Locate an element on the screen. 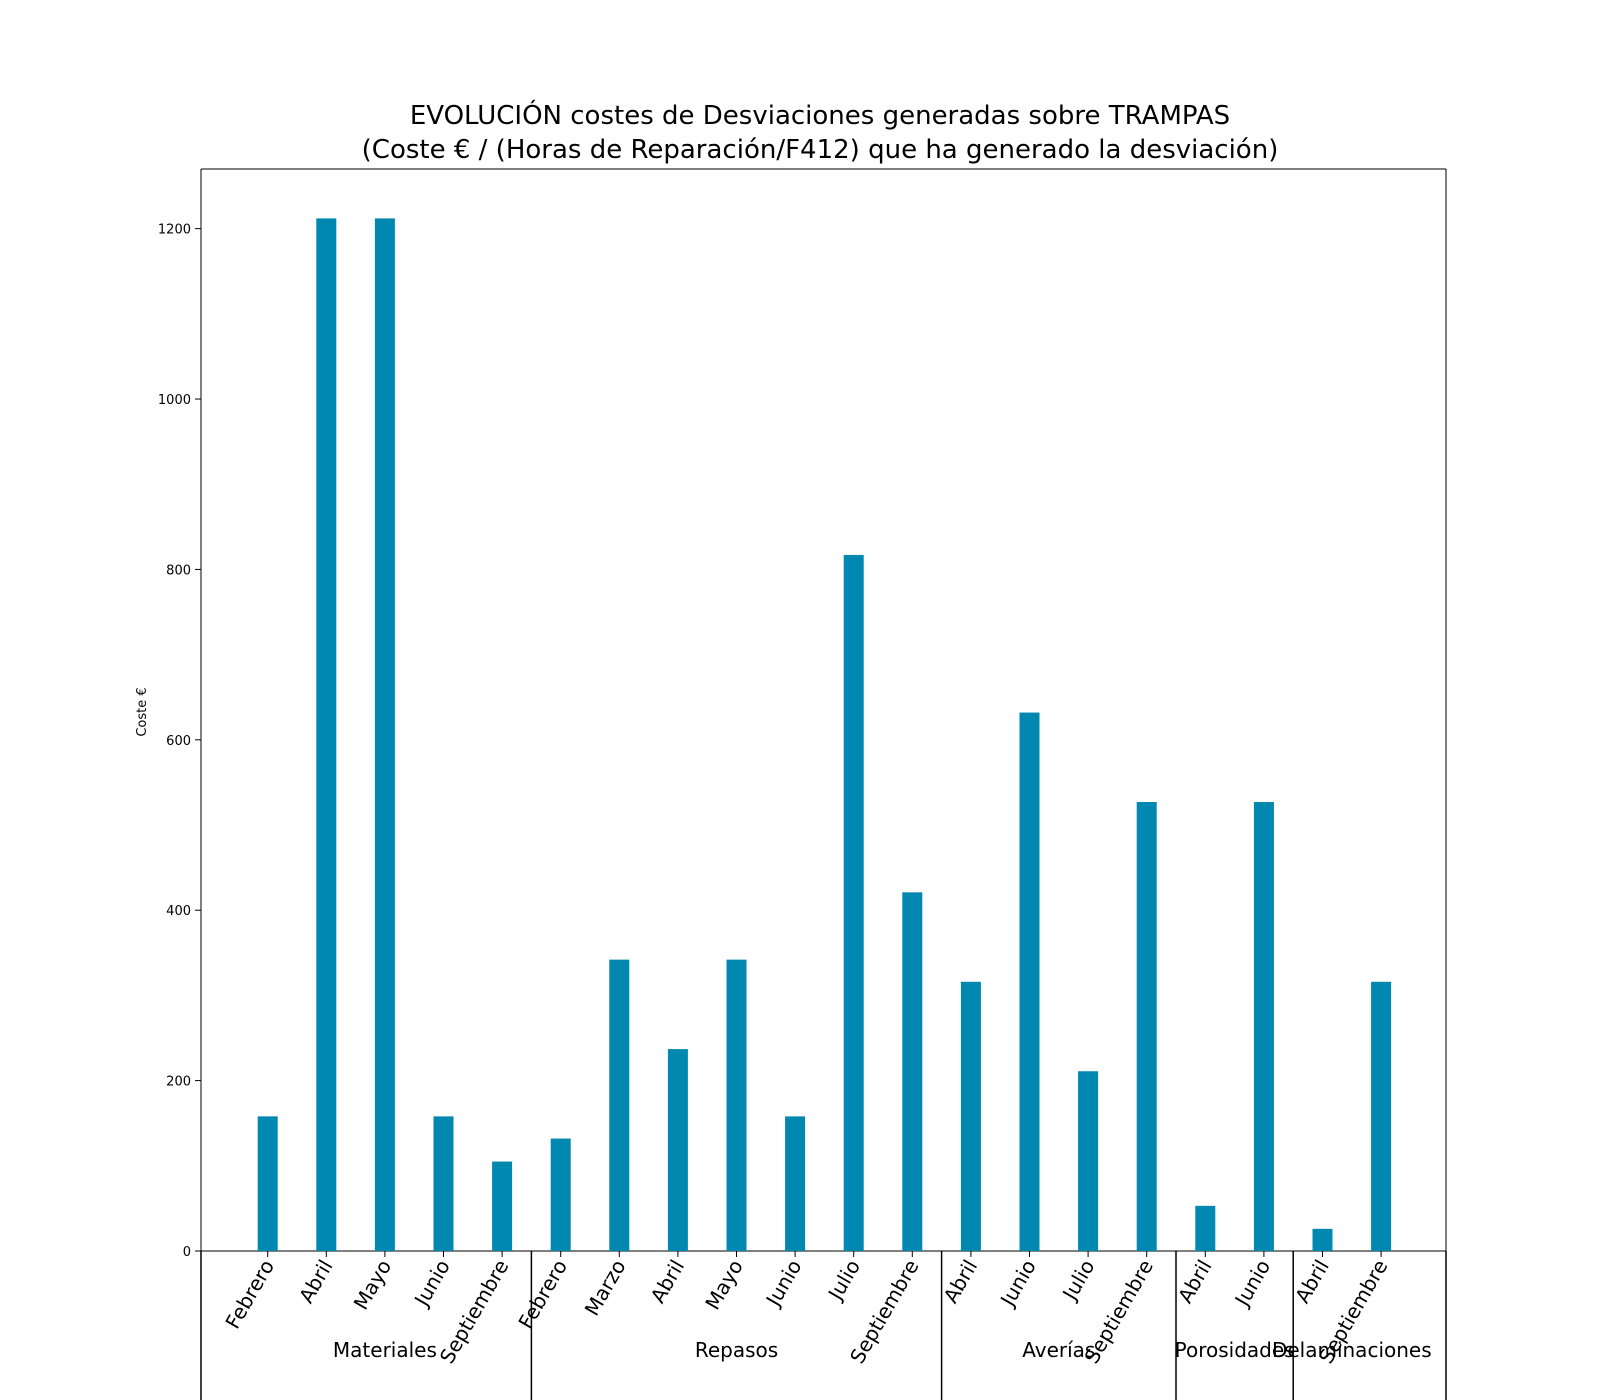 The height and width of the screenshot is (1400, 1600). y-tick-label: 1000 is located at coordinates (174, 400).